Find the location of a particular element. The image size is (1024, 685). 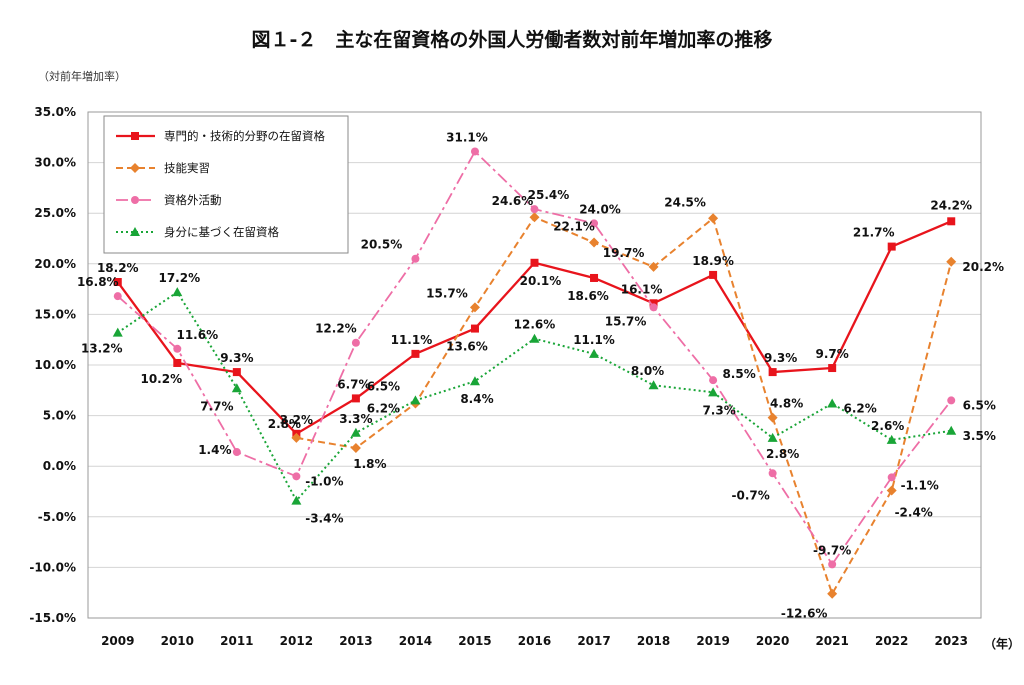

legend-label: 資格外活動 is located at coordinates (193, 200).